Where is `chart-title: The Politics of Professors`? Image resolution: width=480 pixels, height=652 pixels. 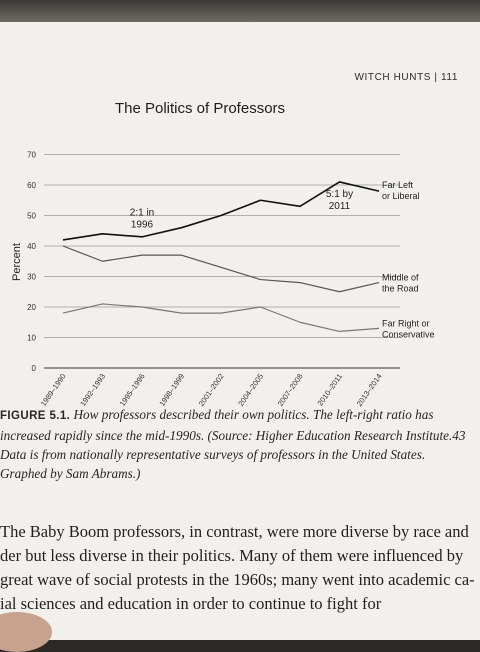 chart-title: The Politics of Professors is located at coordinates (200, 108).